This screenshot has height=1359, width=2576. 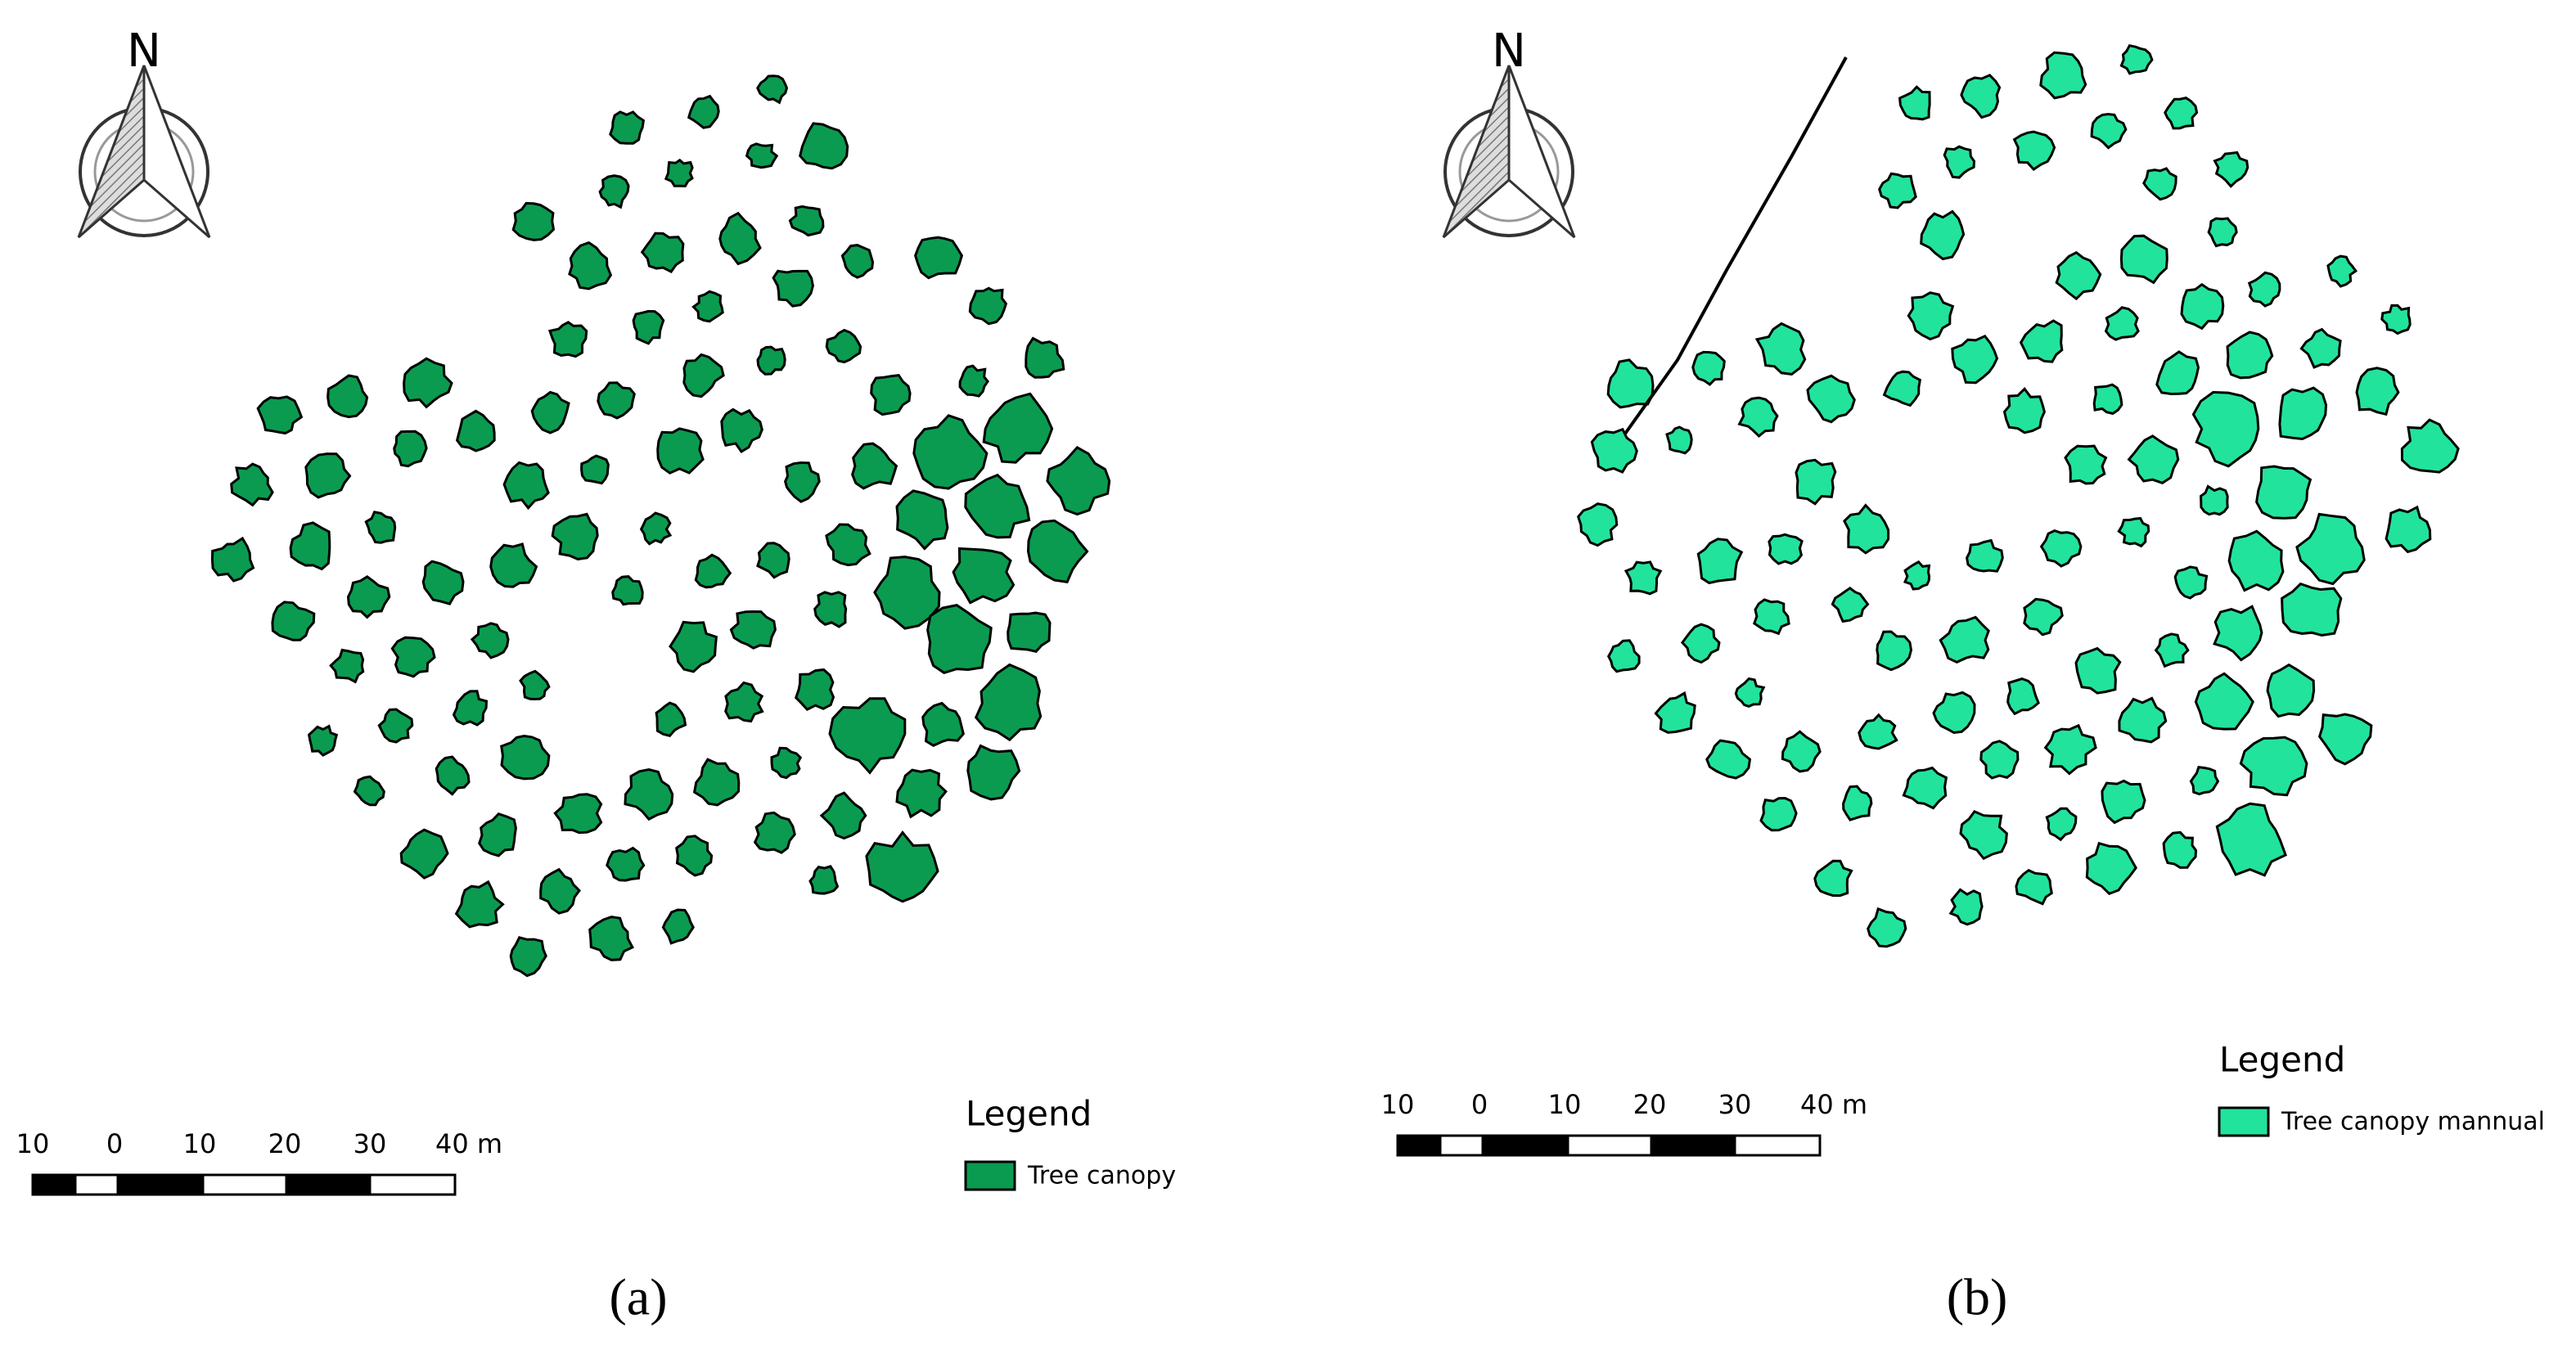 I want to click on legend-swatch, so click(x=2244, y=1122).